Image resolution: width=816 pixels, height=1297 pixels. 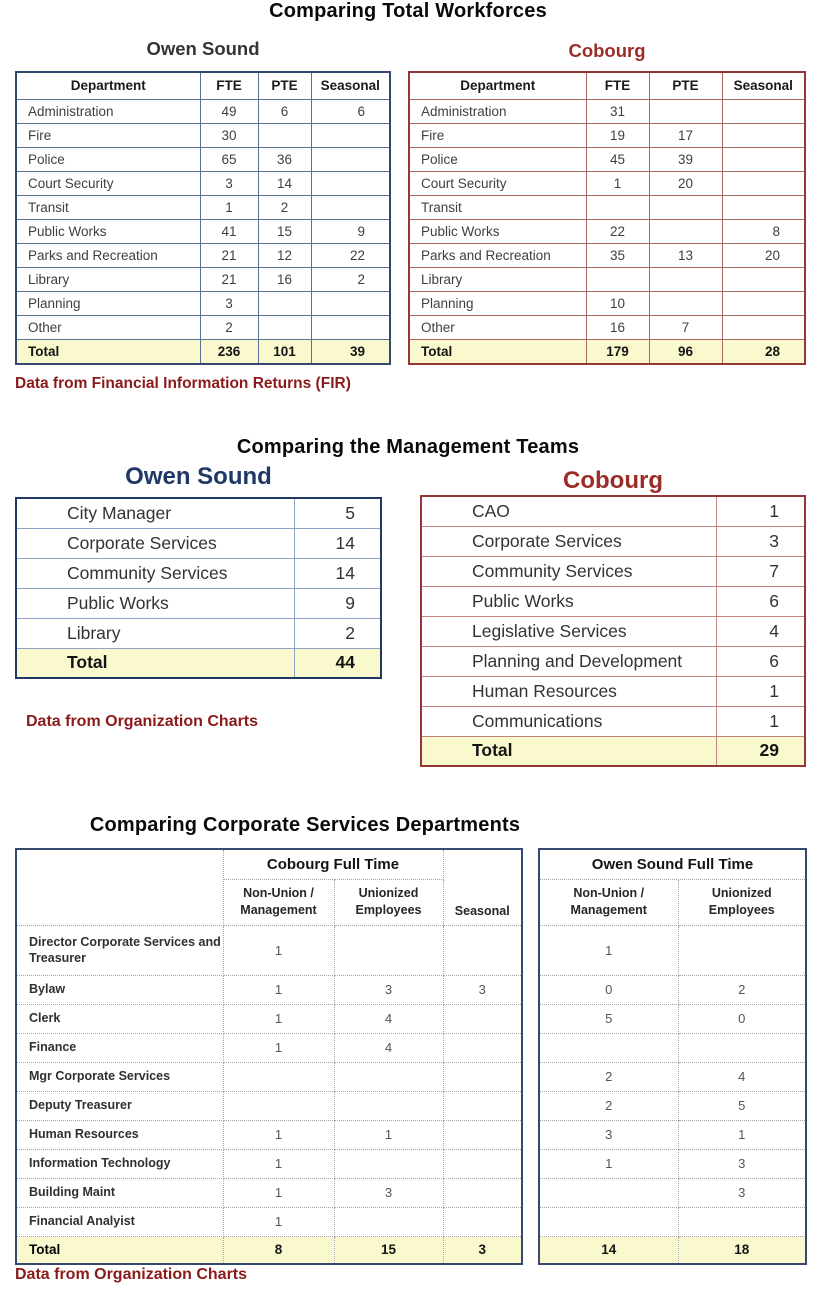 I want to click on table-row: Corporate Services 3, so click(x=613, y=541).